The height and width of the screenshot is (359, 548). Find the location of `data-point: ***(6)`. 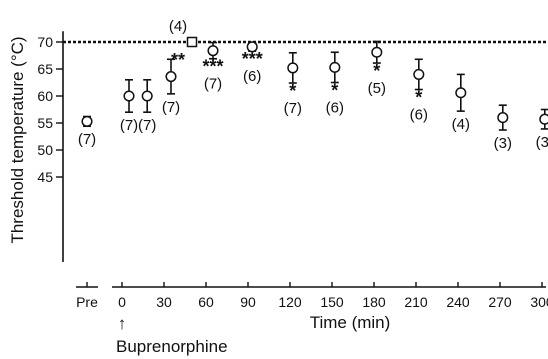

data-point: ***(6) is located at coordinates (252, 63).